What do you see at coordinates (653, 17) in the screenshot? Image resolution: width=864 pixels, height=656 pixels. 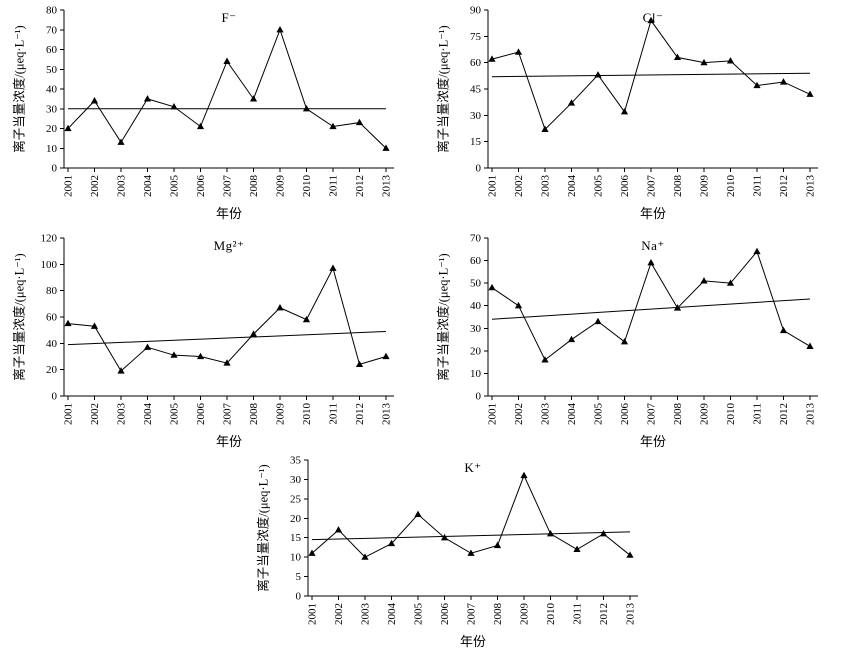 I see `chart-title: Cl⁻` at bounding box center [653, 17].